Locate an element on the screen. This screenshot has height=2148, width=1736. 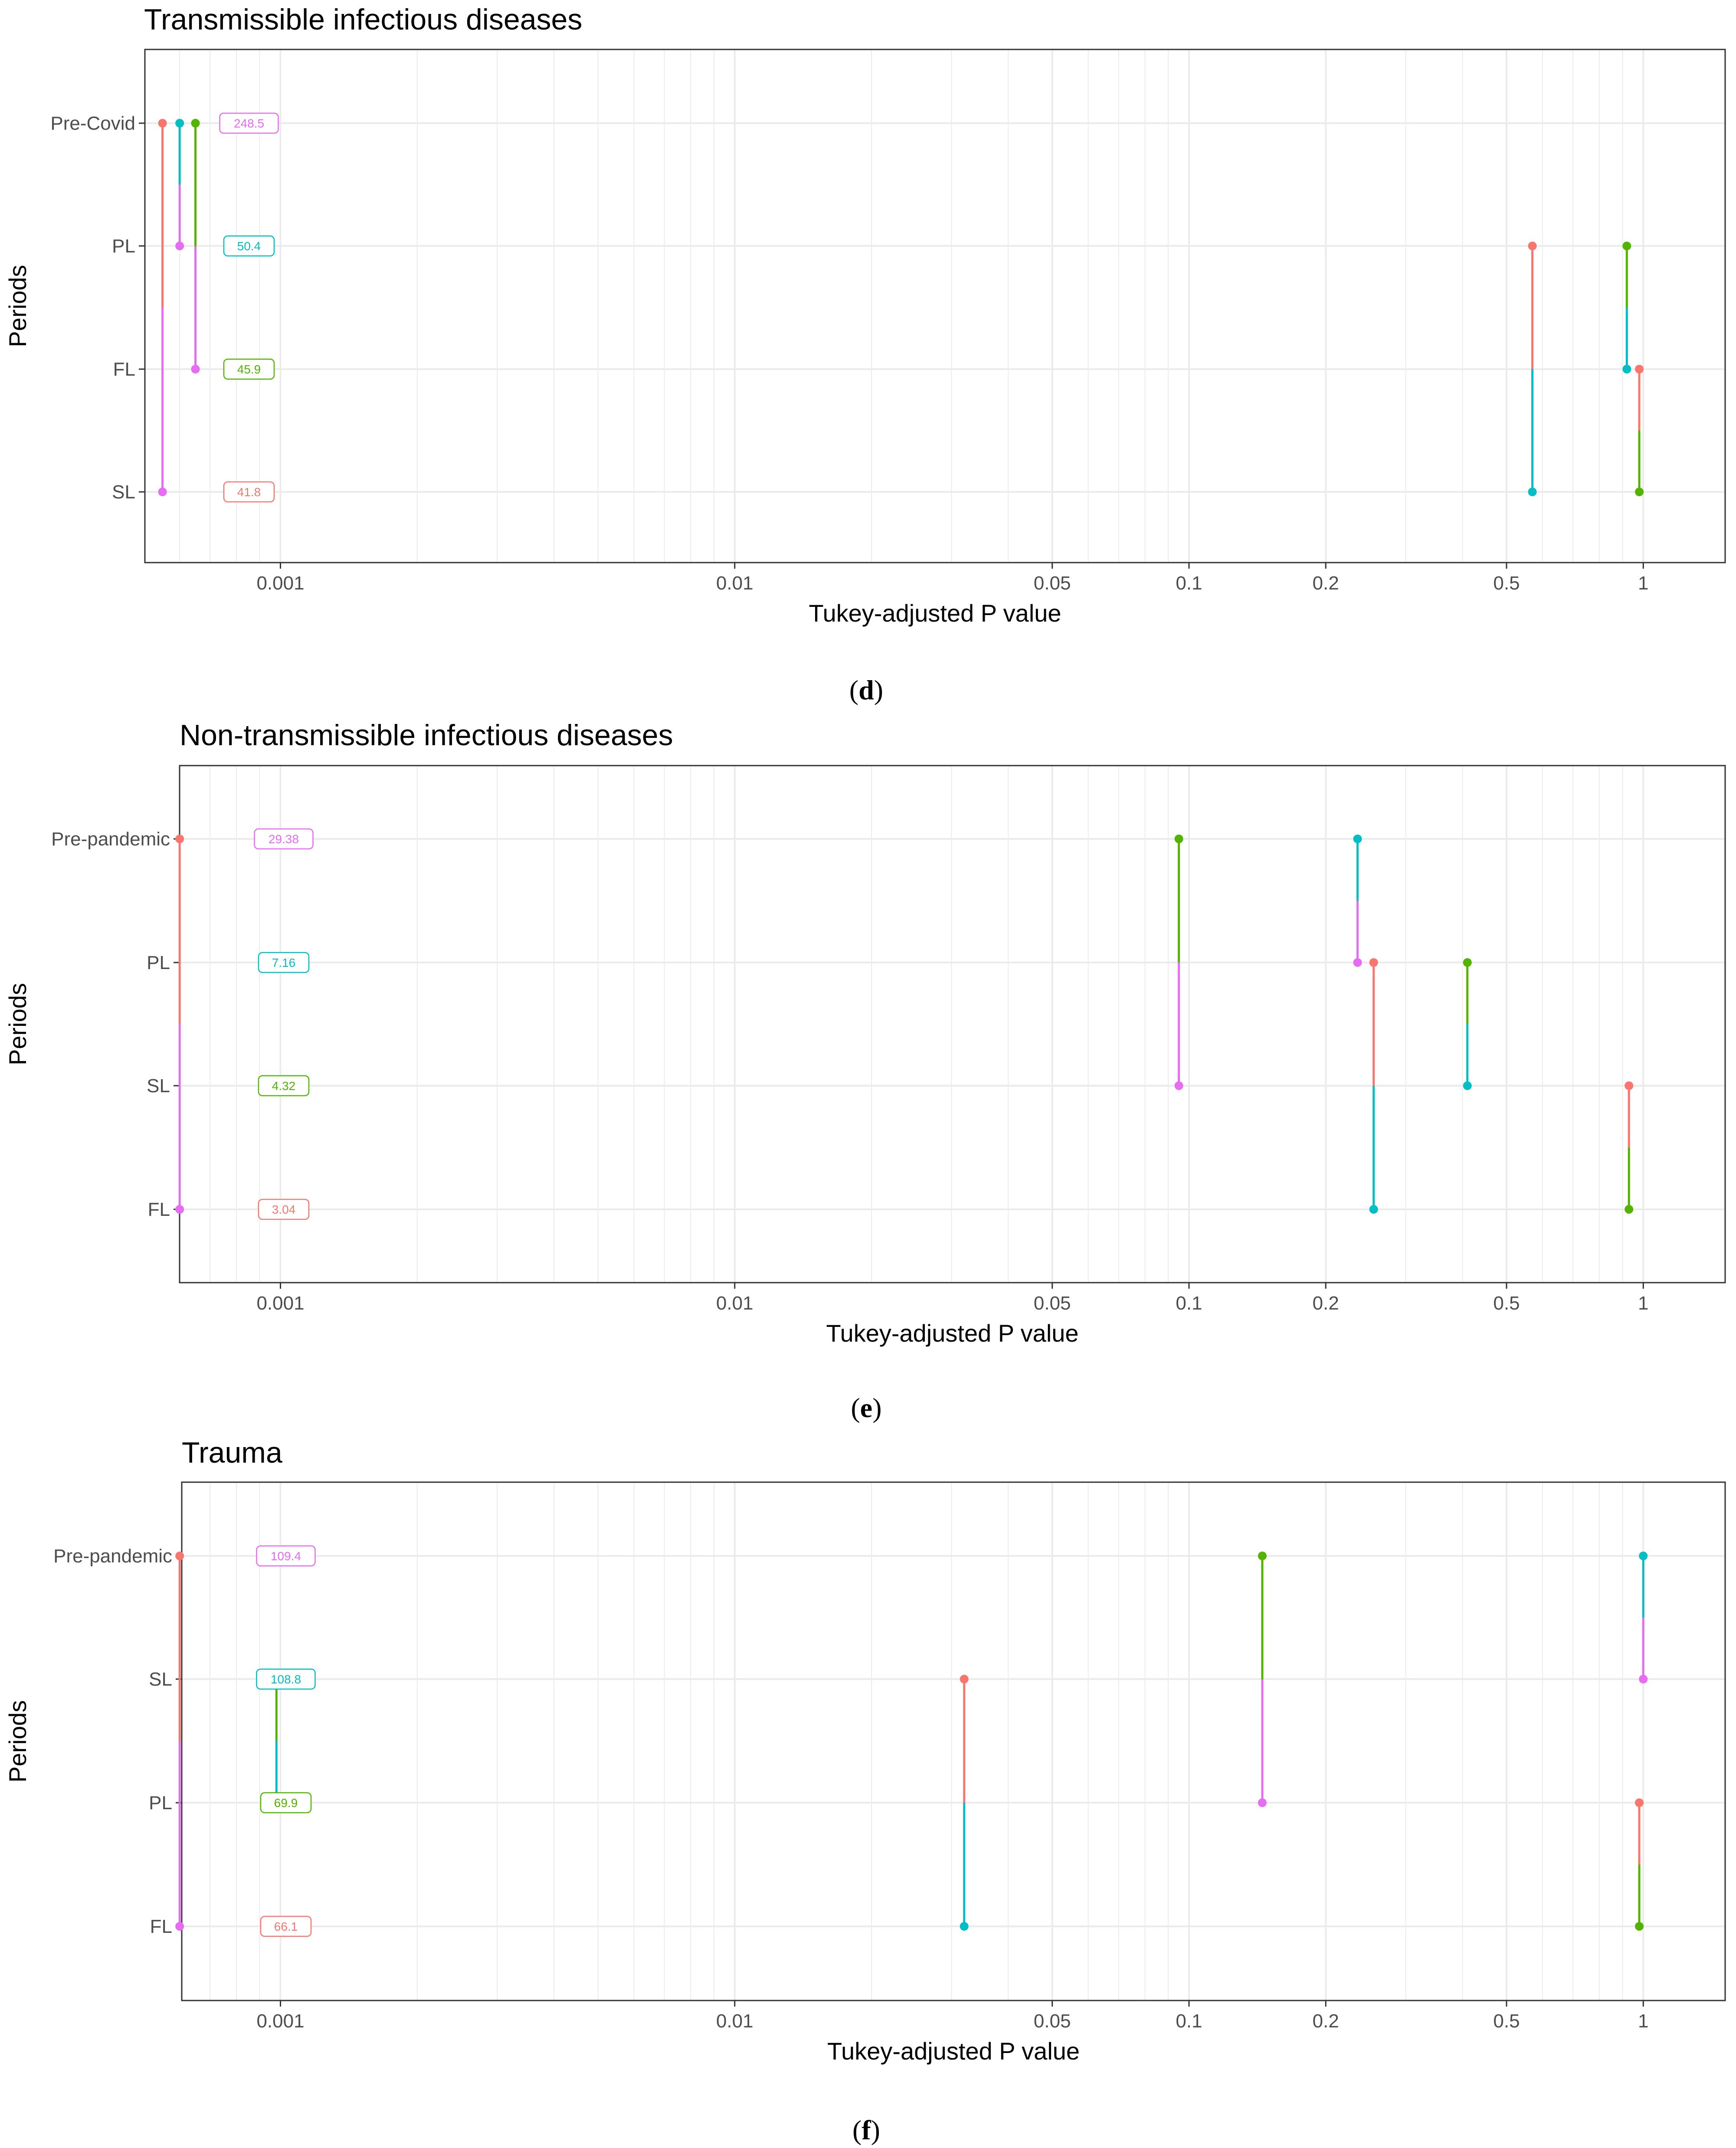
mean-label-text: 109.4 is located at coordinates (286, 1556).